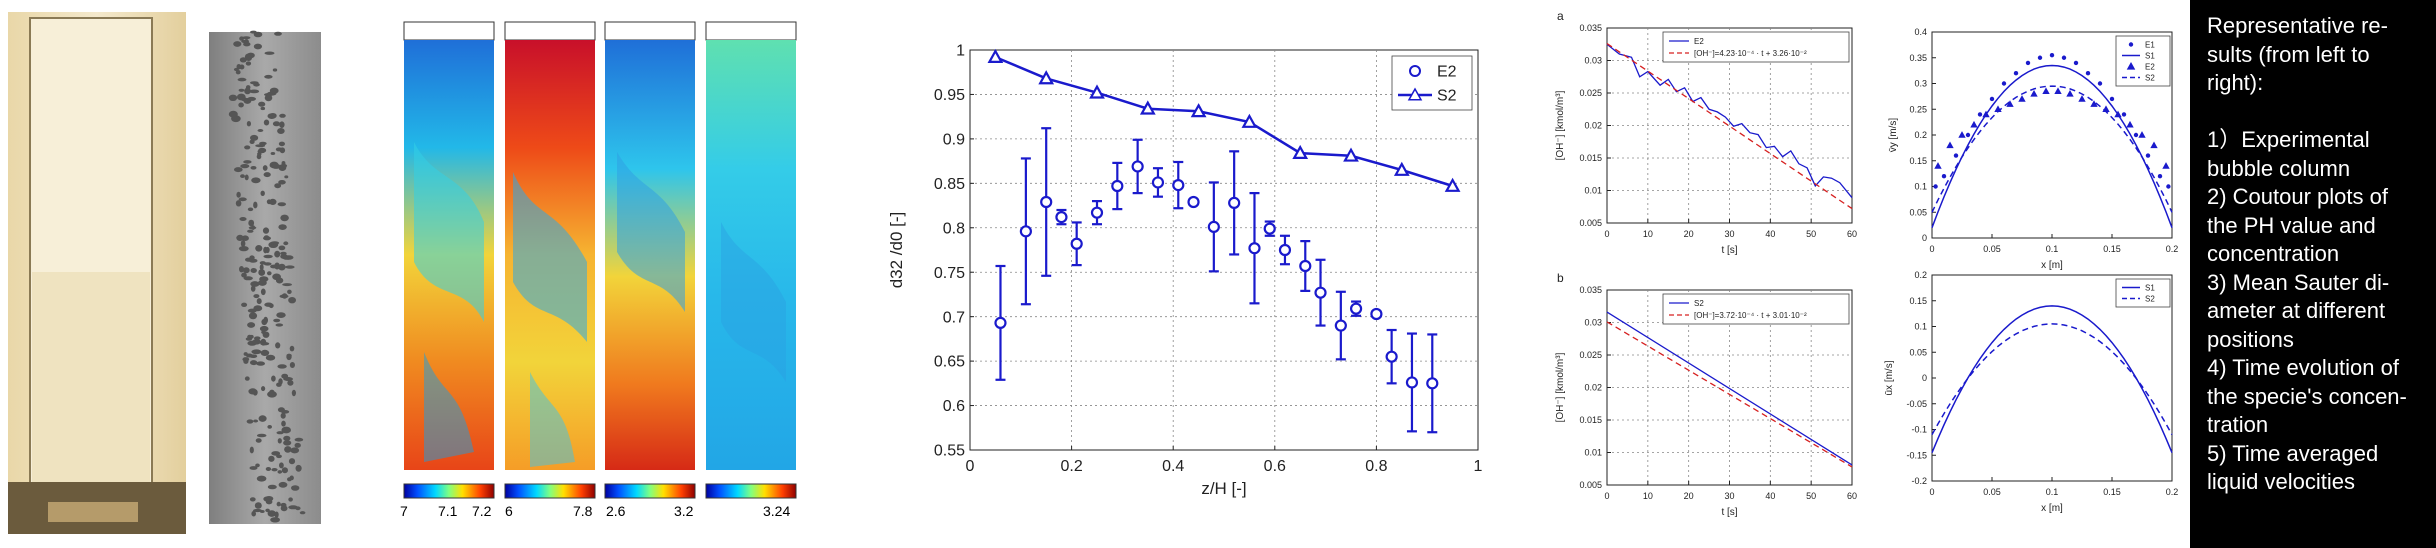 This screenshot has width=2436, height=548. Describe the element at coordinates (97, 273) in the screenshot. I see `bubble-column-photo` at that location.